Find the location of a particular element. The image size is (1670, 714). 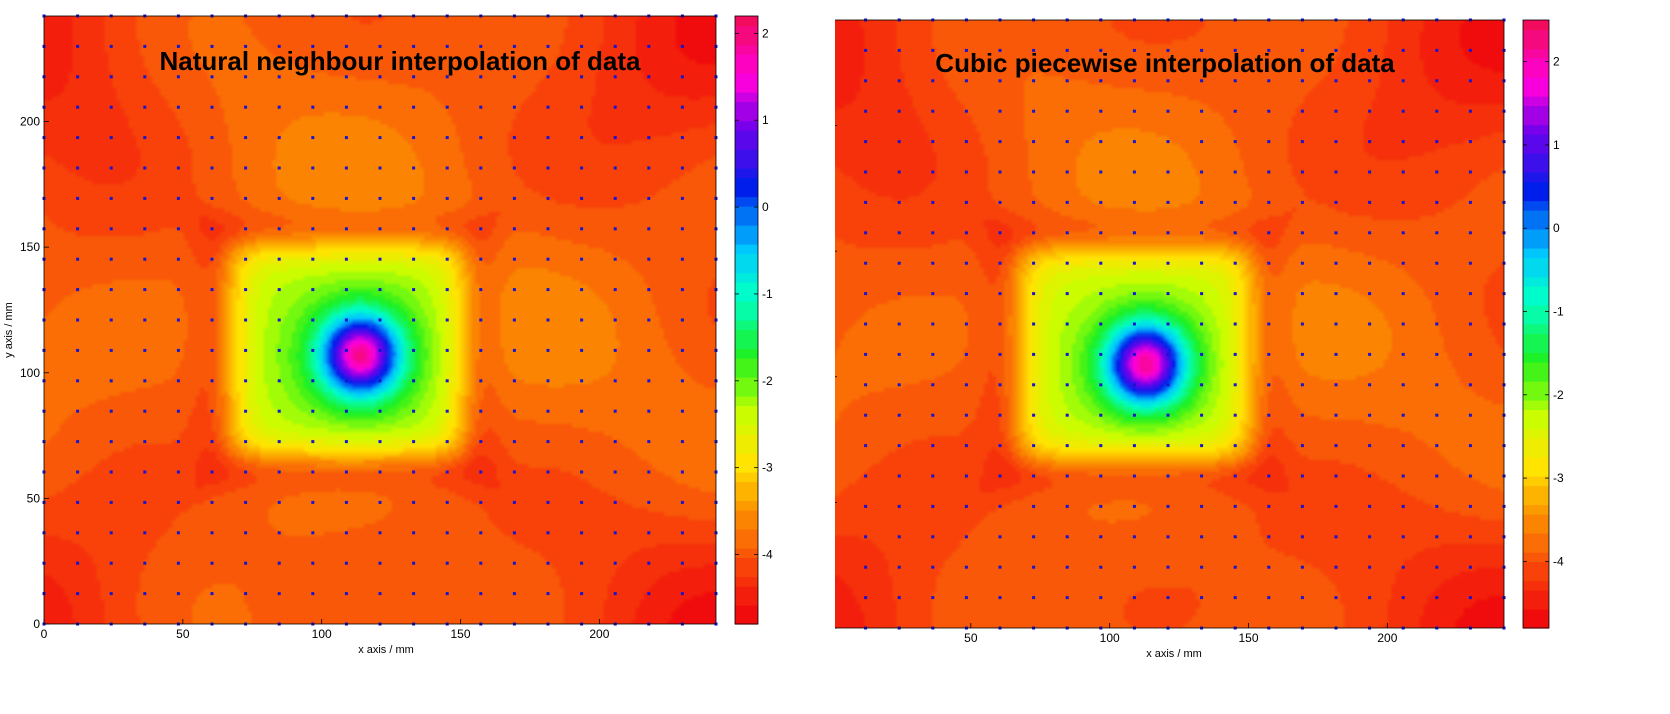

colorbar-tick-label: -3 is located at coordinates (1558, 478).